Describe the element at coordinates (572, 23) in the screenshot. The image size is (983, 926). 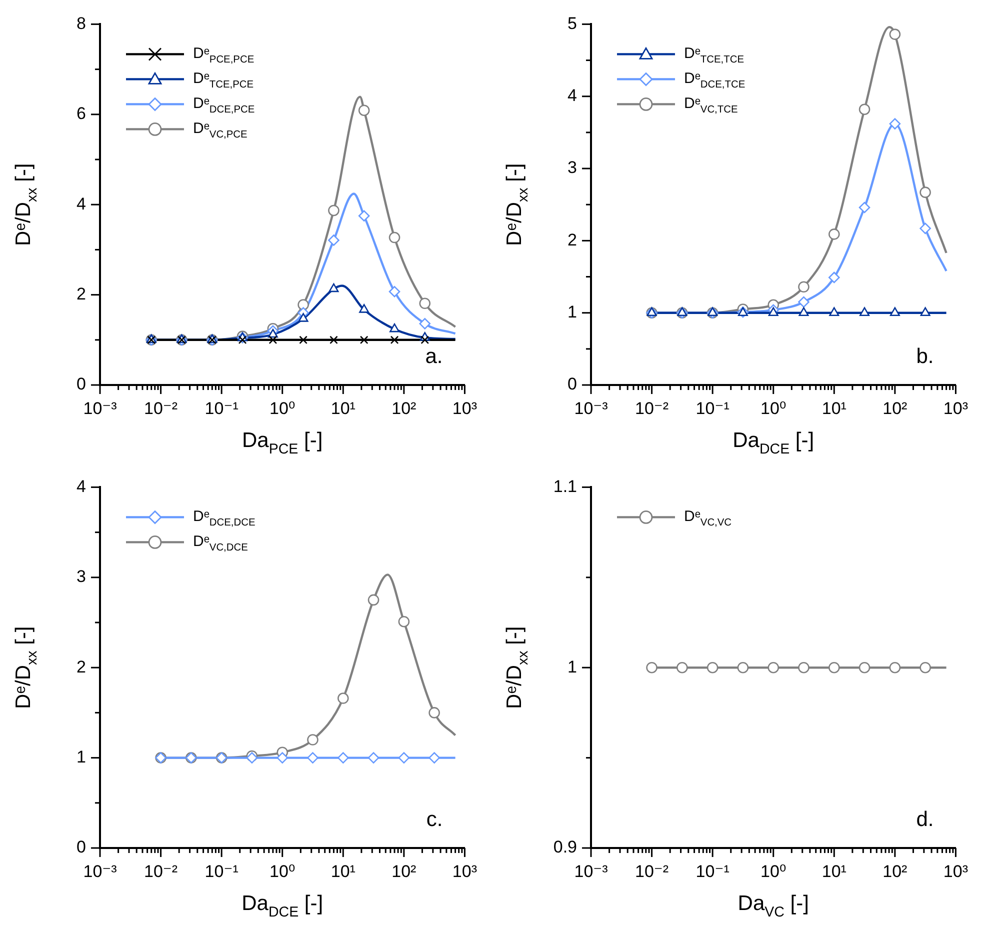
I see `y-tick-label: 5` at that location.